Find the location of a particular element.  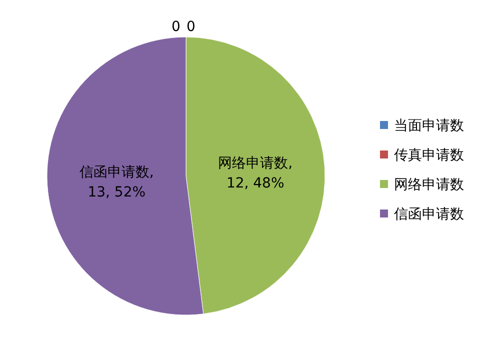

legend-label: 当面申请数 is located at coordinates (429, 126).